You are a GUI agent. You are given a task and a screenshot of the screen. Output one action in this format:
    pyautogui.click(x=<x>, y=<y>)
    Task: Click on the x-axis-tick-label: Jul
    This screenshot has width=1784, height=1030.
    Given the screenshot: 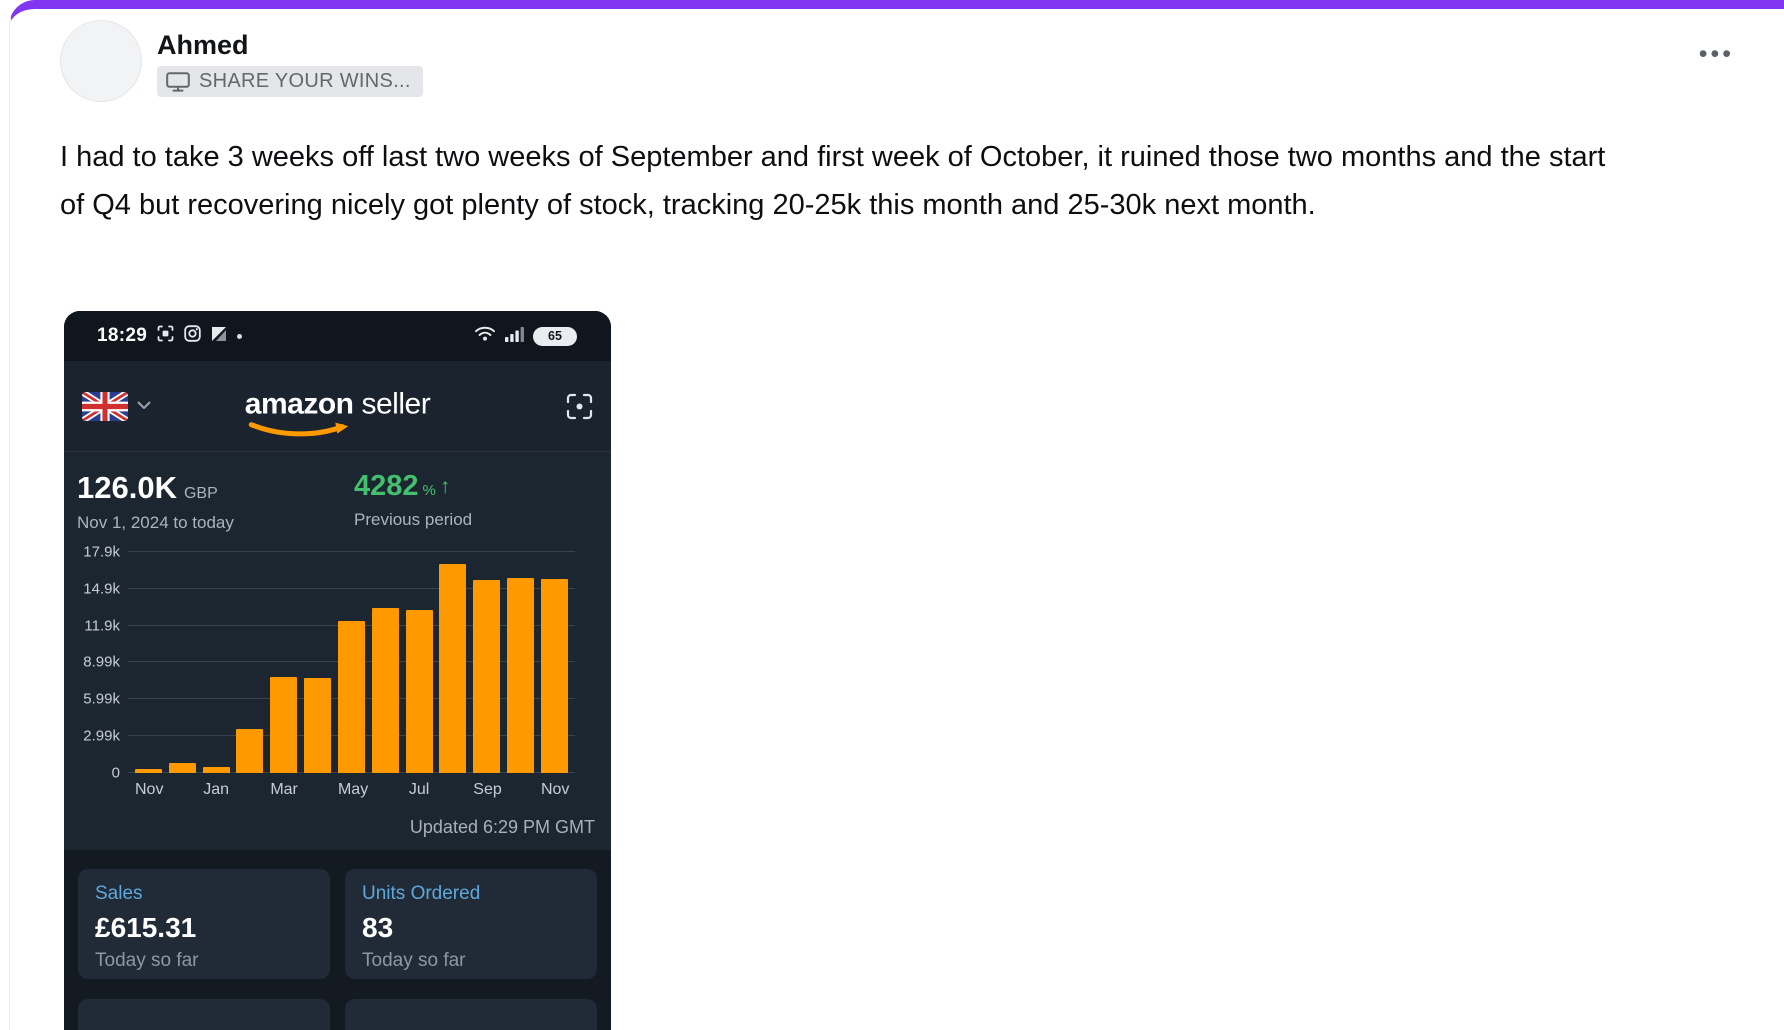 What is the action you would take?
    pyautogui.click(x=419, y=789)
    